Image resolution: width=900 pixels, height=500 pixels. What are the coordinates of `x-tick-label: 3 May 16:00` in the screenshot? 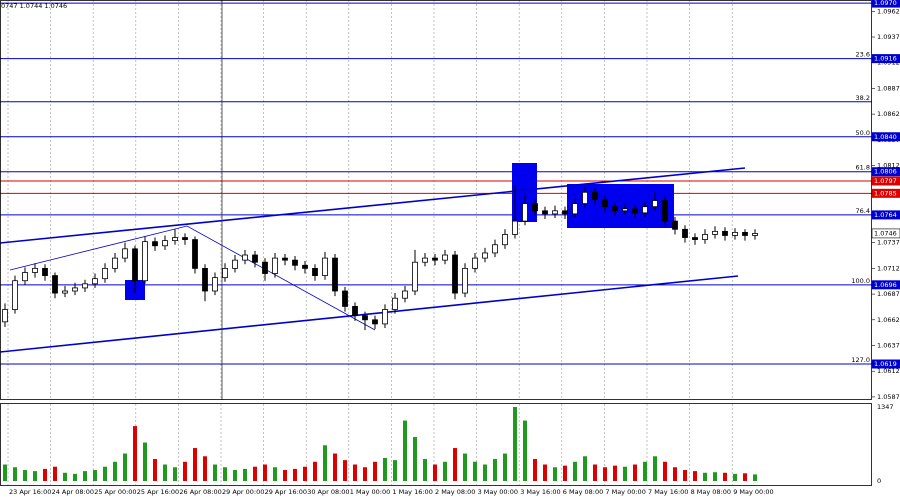 It's located at (540, 492).